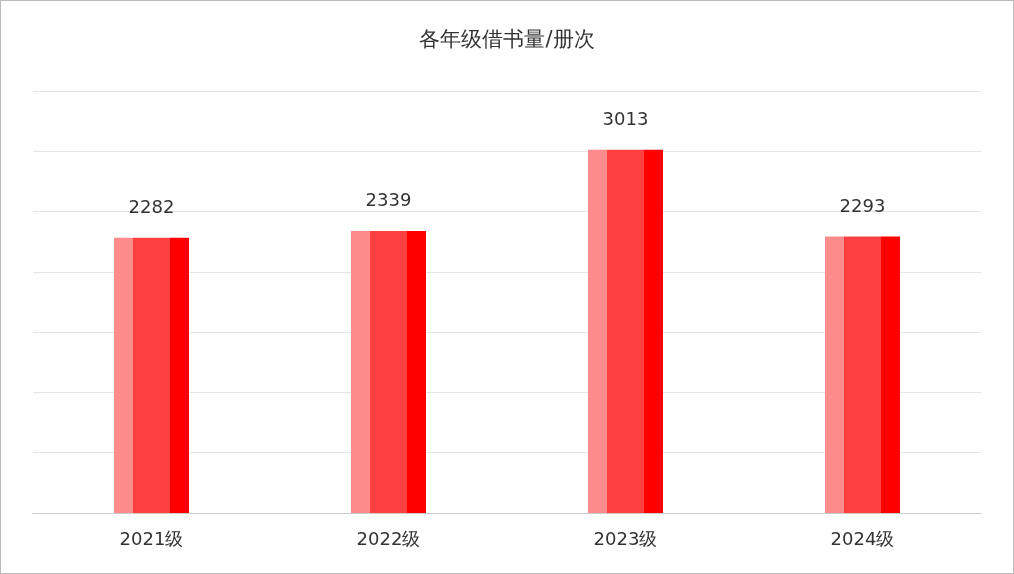  I want to click on data-label: 2339, so click(388, 200).